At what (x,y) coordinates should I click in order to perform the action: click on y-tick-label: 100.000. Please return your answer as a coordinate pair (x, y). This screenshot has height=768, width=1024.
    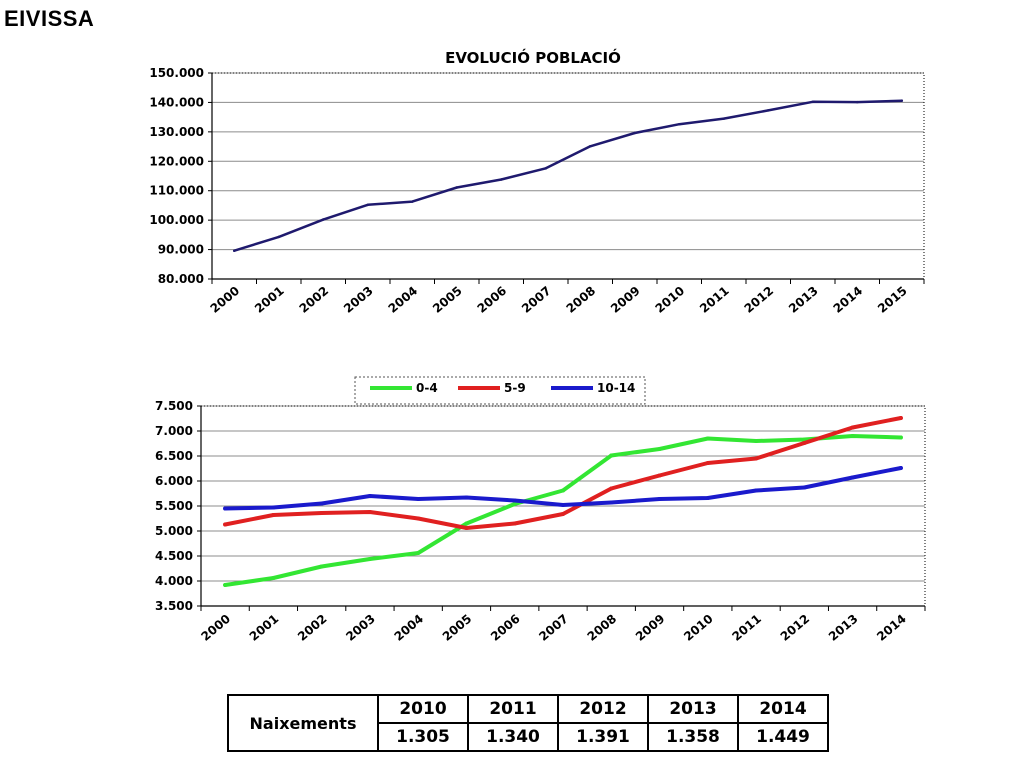
    Looking at the image, I should click on (176, 220).